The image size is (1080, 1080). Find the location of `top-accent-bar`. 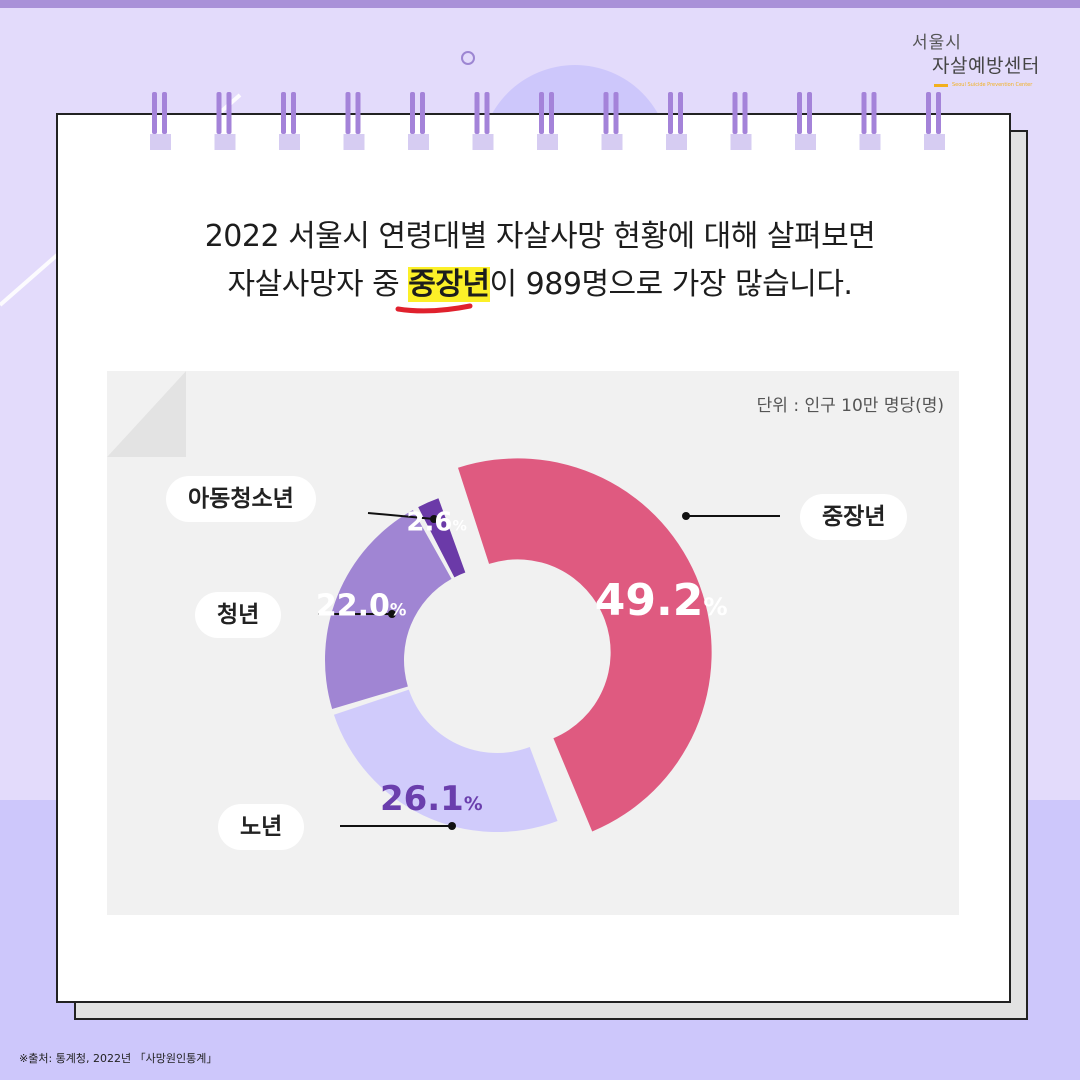

top-accent-bar is located at coordinates (540, 4).